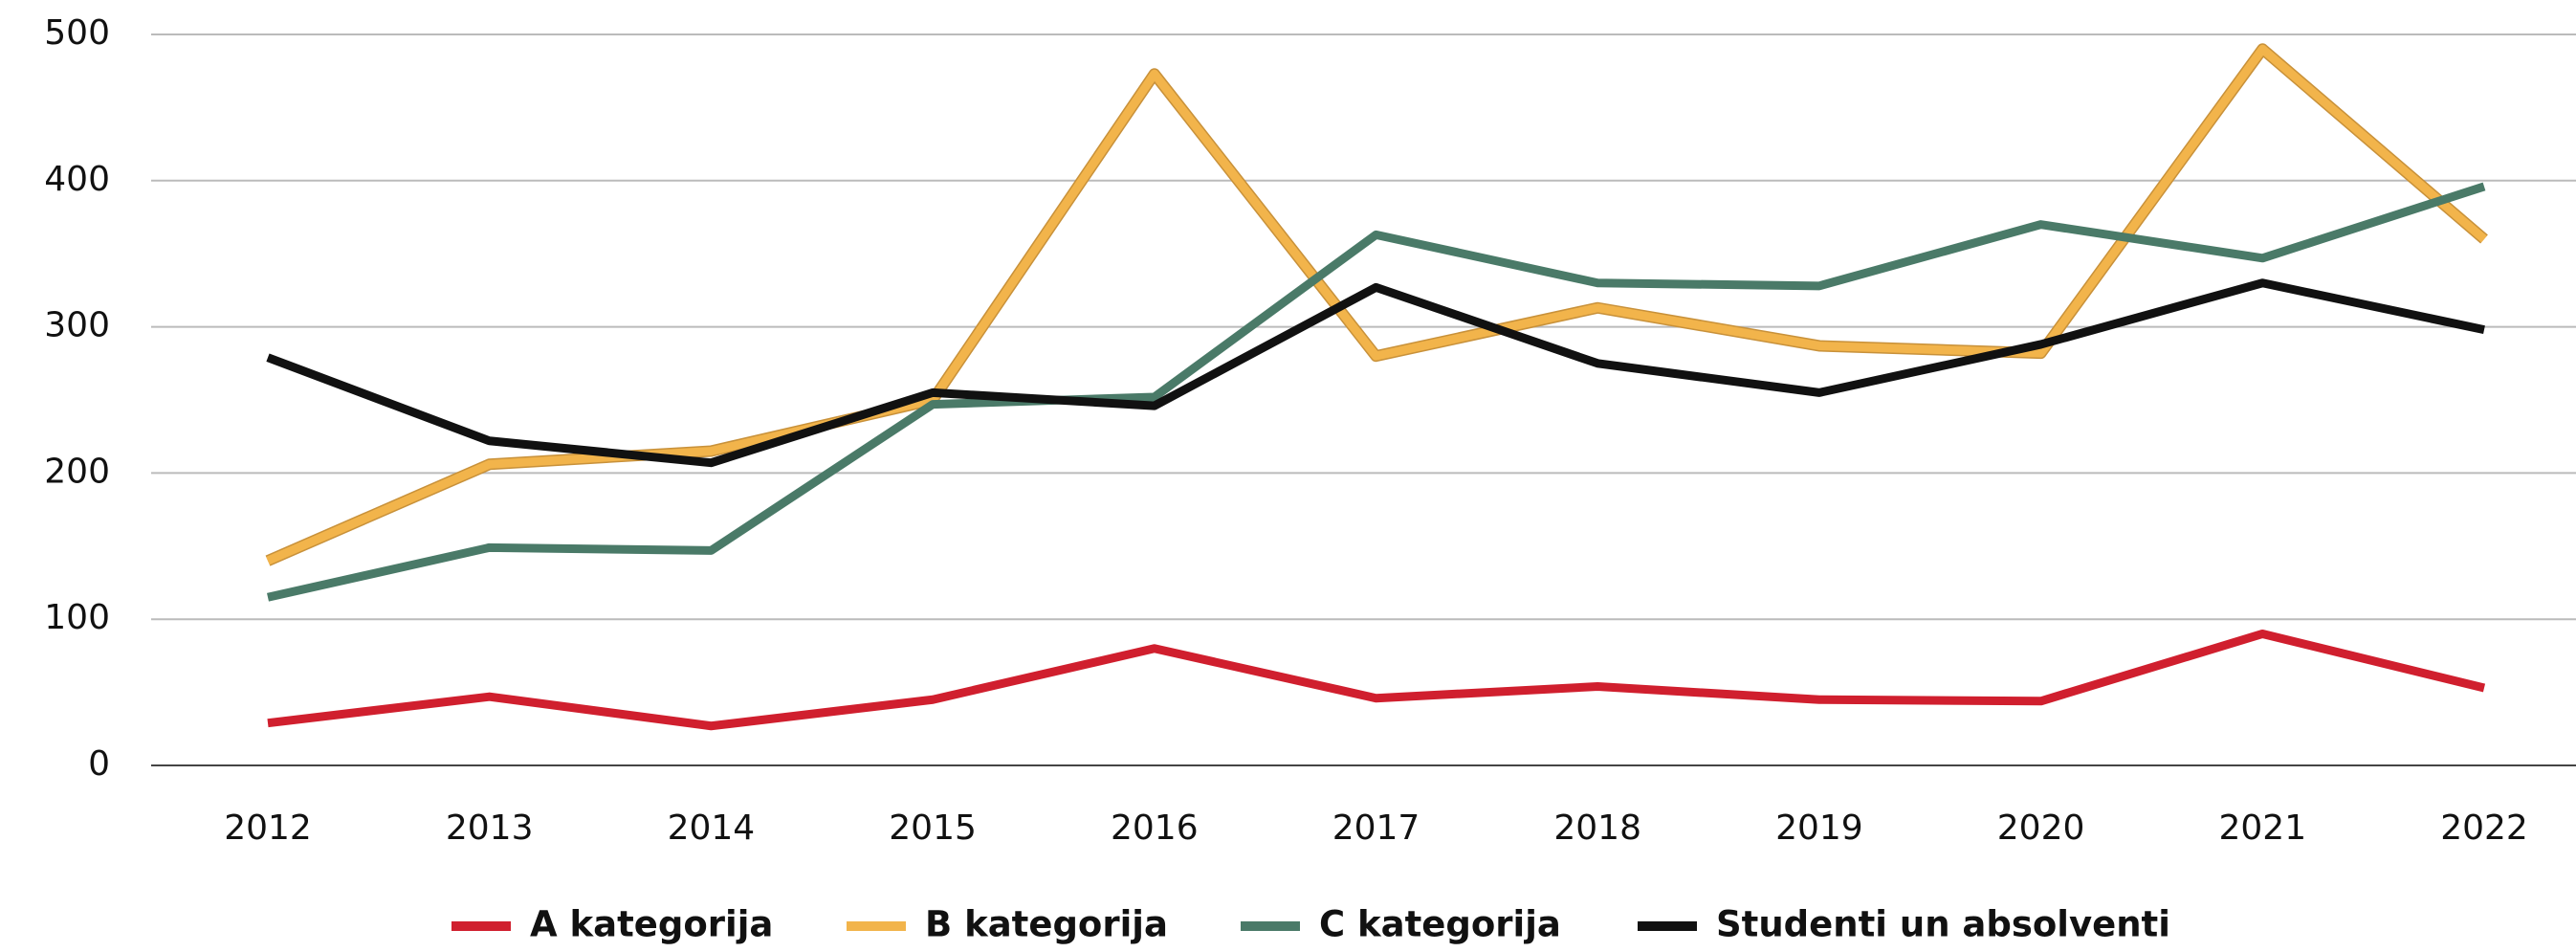  What do you see at coordinates (1376, 680) in the screenshot?
I see `series-line` at bounding box center [1376, 680].